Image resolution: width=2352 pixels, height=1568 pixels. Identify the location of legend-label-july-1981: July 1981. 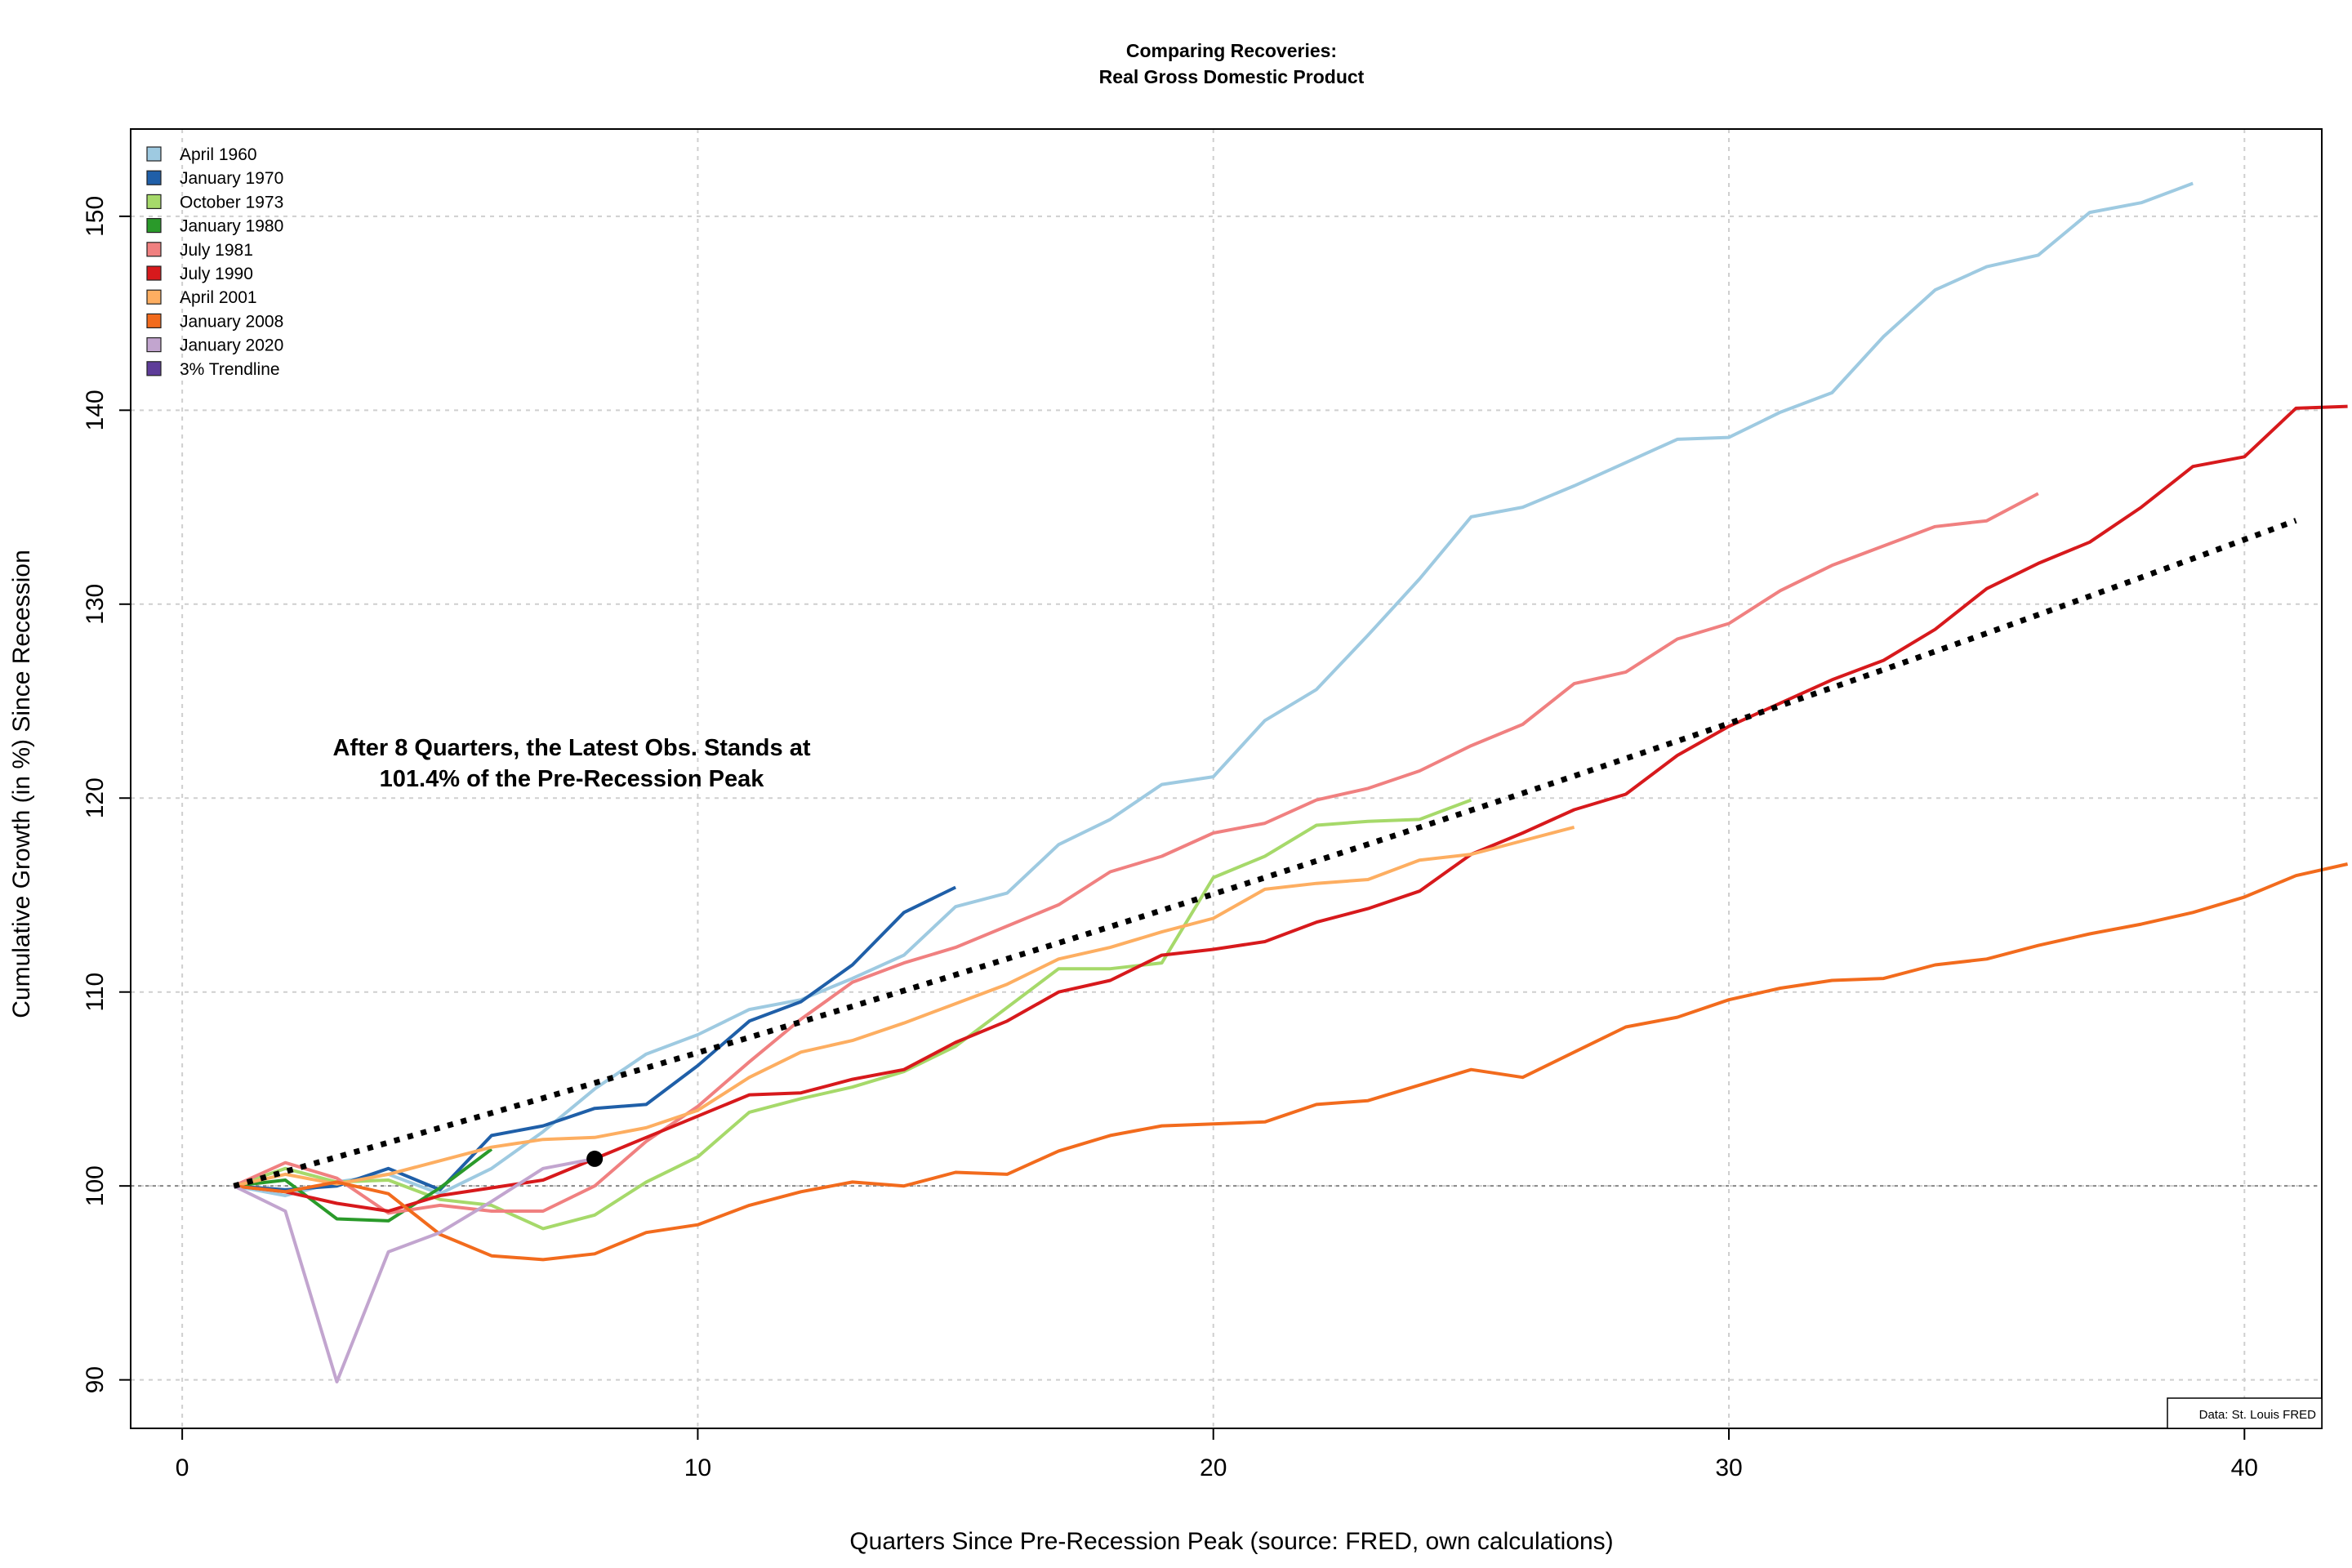
(217, 250).